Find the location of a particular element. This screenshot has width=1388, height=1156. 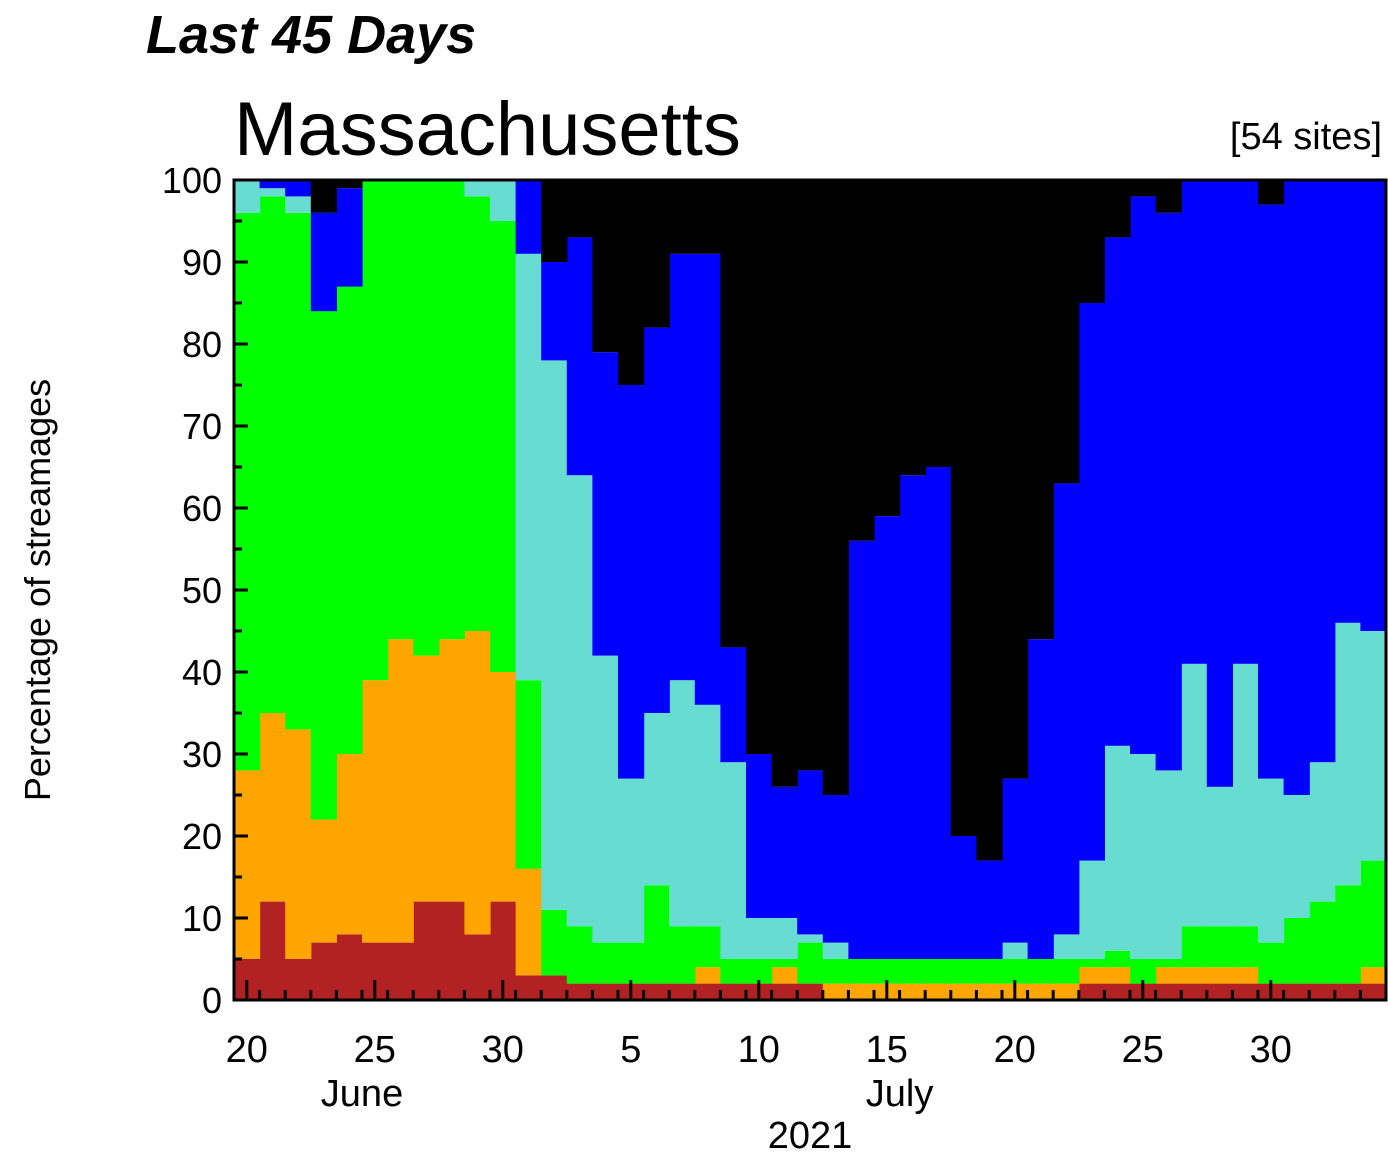

x-month-label: July is located at coordinates (900, 1094).